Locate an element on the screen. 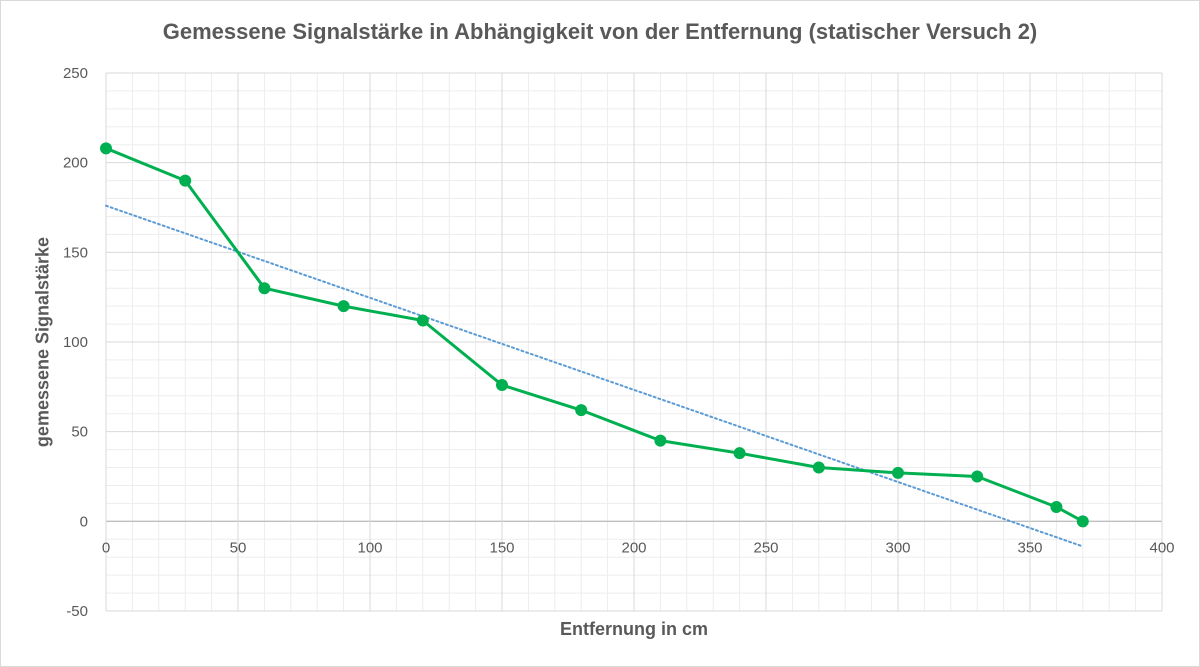 The image size is (1200, 667). x-tick-label: 100 is located at coordinates (369, 547).